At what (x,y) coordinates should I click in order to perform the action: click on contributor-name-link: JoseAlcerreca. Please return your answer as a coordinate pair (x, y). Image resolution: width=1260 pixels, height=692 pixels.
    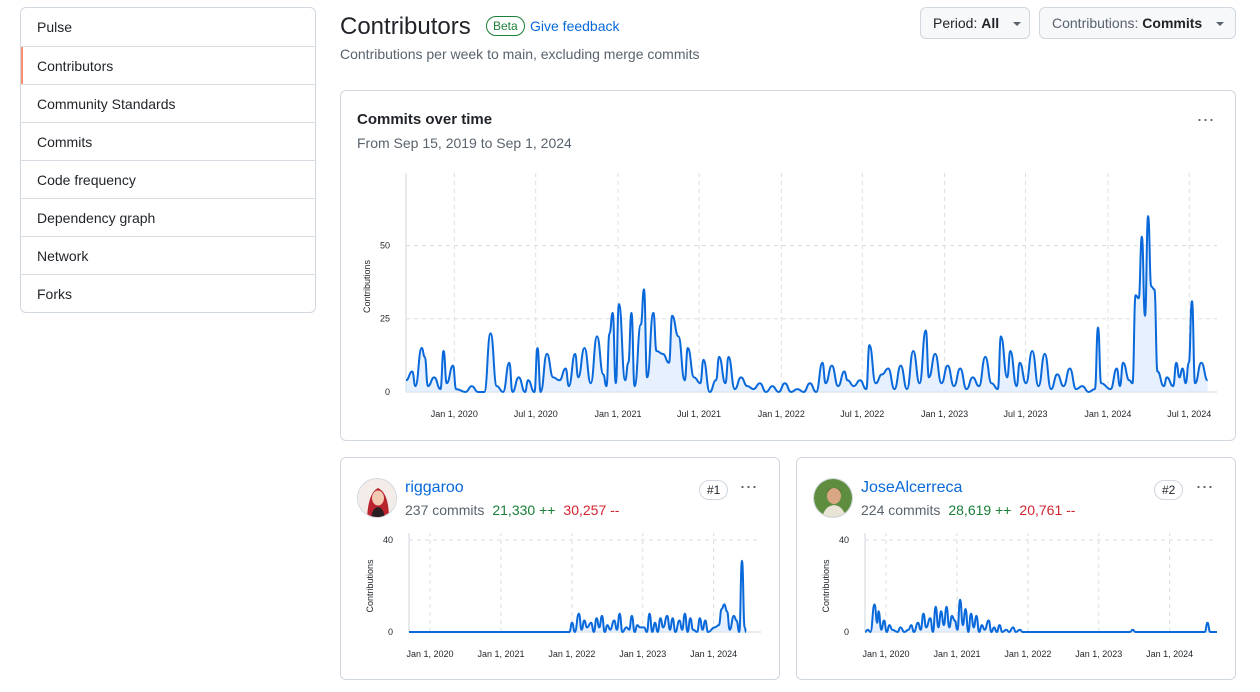
    Looking at the image, I should click on (912, 487).